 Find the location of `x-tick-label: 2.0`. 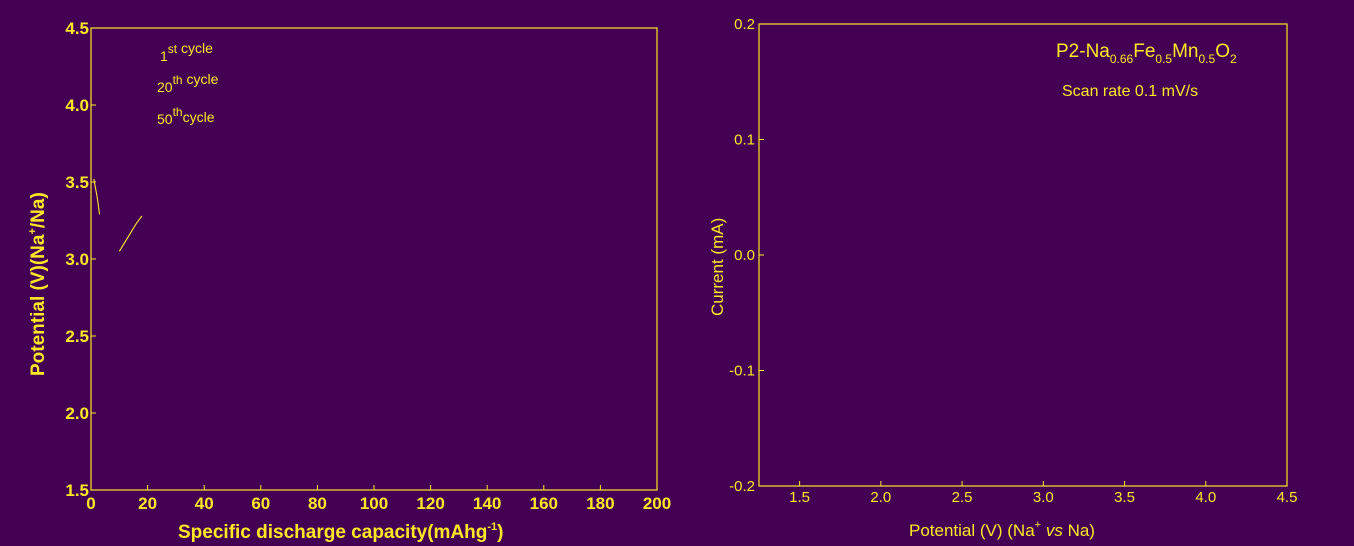

x-tick-label: 2.0 is located at coordinates (880, 497).